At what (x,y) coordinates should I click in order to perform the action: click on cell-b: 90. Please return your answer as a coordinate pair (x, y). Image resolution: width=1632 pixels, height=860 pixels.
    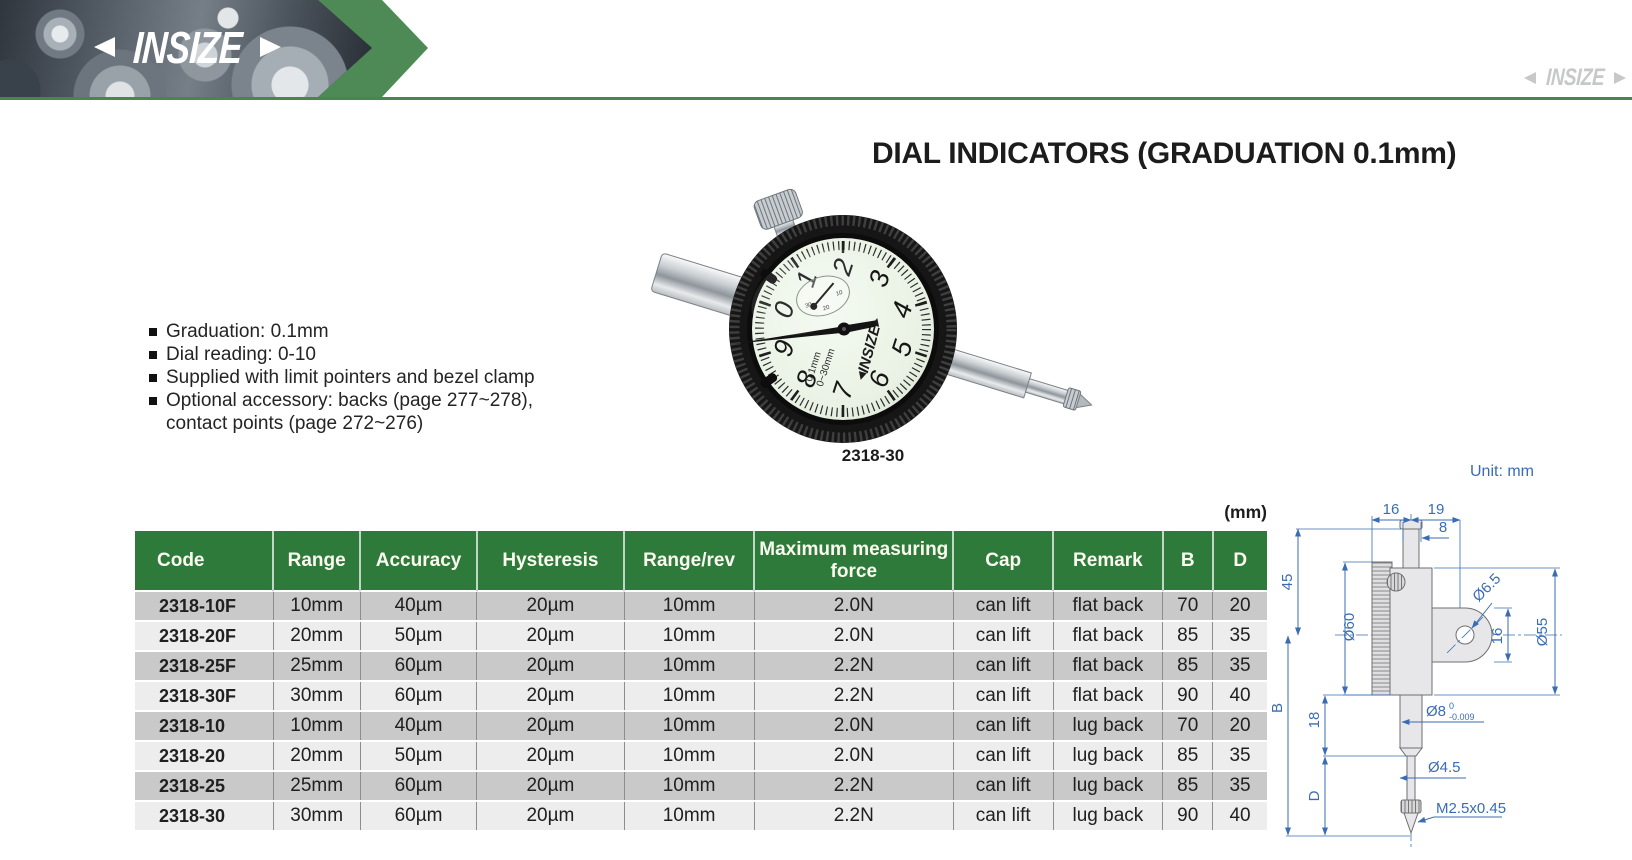
    Looking at the image, I should click on (1187, 815).